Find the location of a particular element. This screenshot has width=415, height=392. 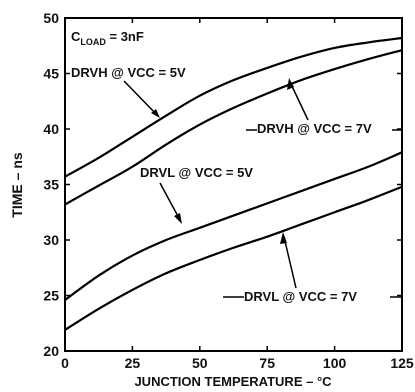

pointer-drvl-5v is located at coordinates (170, 201).